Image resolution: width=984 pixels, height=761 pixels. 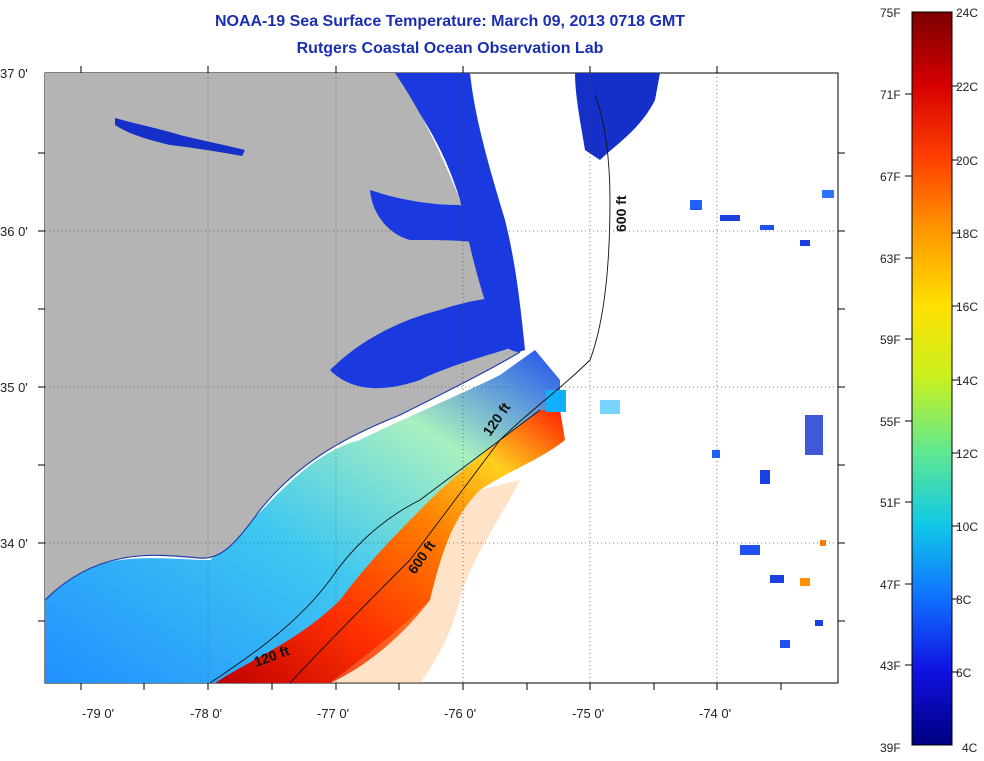 What do you see at coordinates (617, 116) in the screenshot?
I see `cold-water-chesapeake-mouth` at bounding box center [617, 116].